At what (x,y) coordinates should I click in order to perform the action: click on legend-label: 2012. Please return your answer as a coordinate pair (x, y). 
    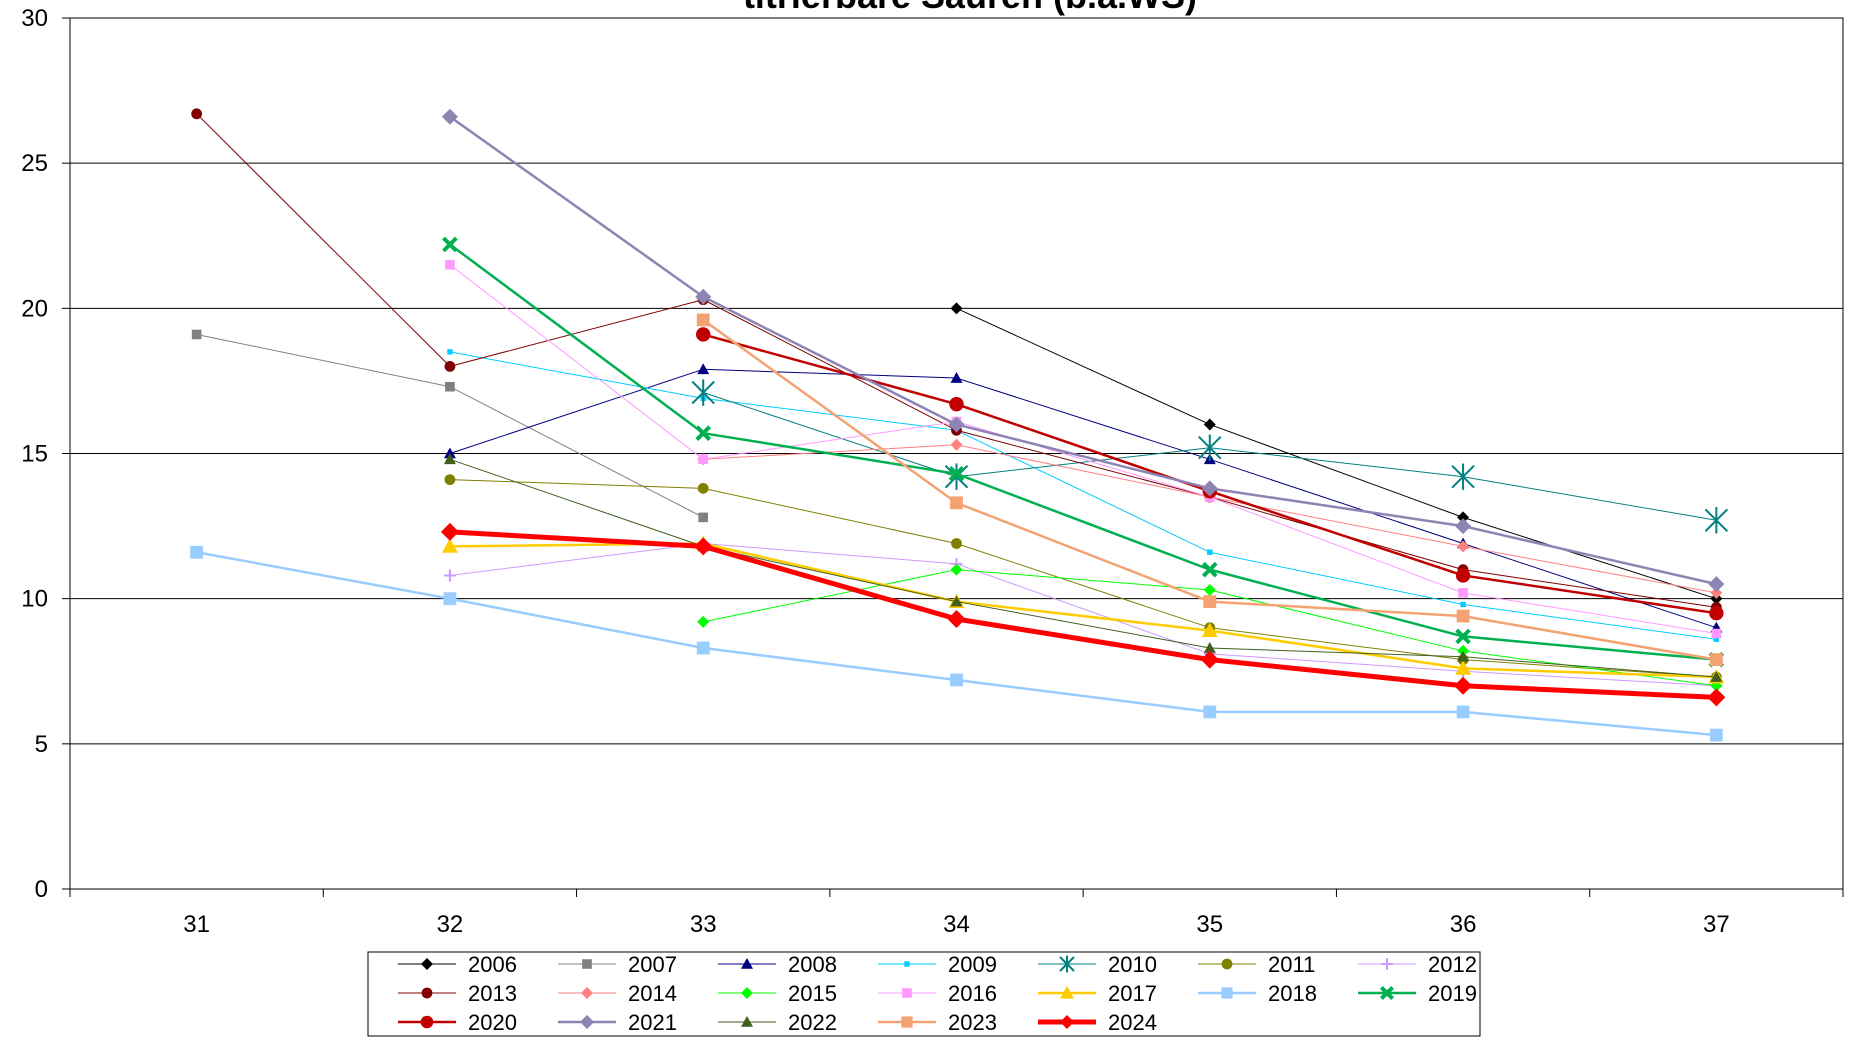
    Looking at the image, I should click on (1452, 964).